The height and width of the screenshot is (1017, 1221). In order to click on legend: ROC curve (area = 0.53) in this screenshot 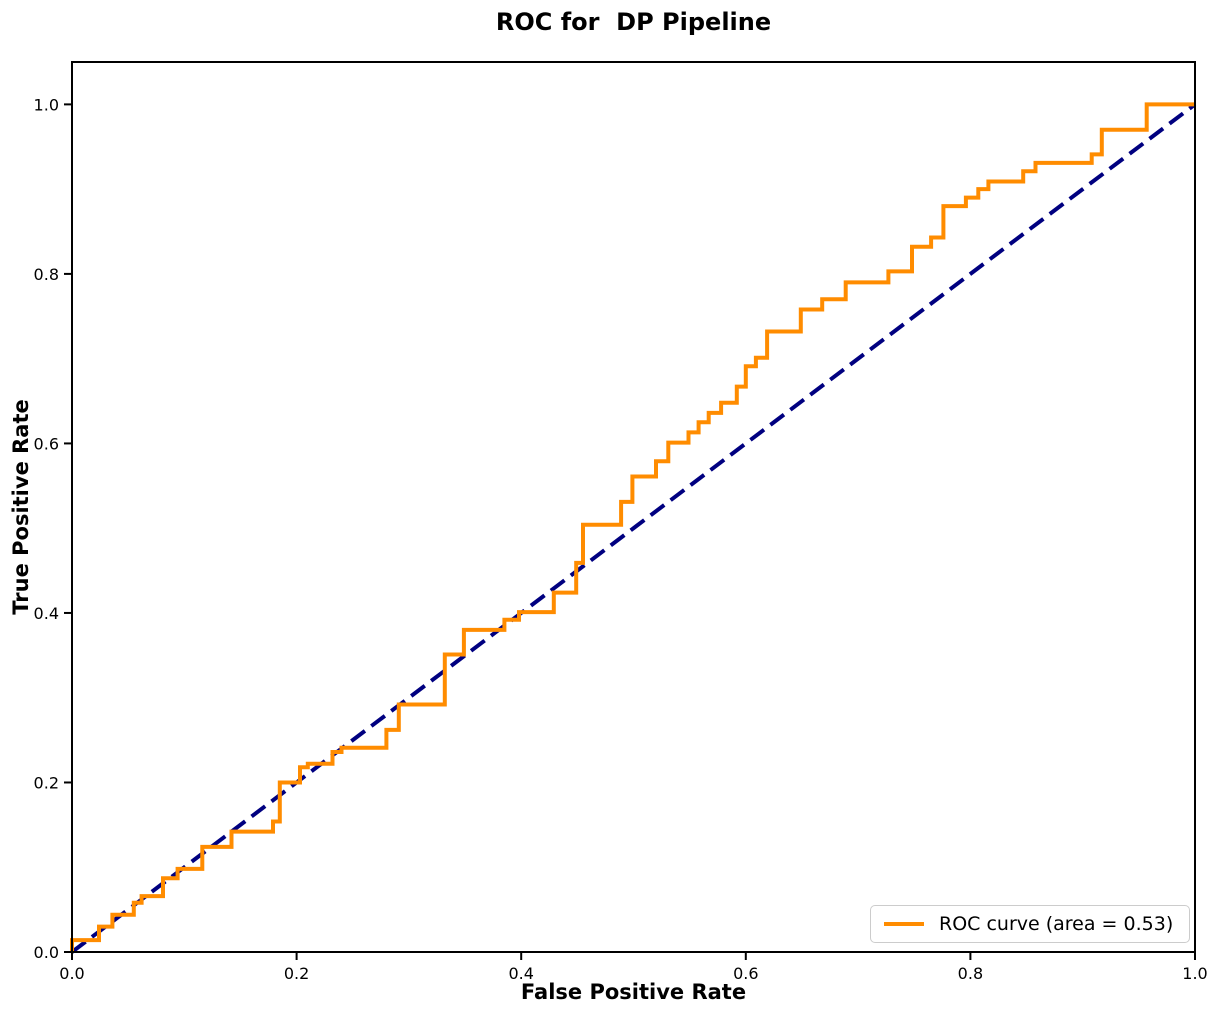, I will do `click(1030, 924)`.